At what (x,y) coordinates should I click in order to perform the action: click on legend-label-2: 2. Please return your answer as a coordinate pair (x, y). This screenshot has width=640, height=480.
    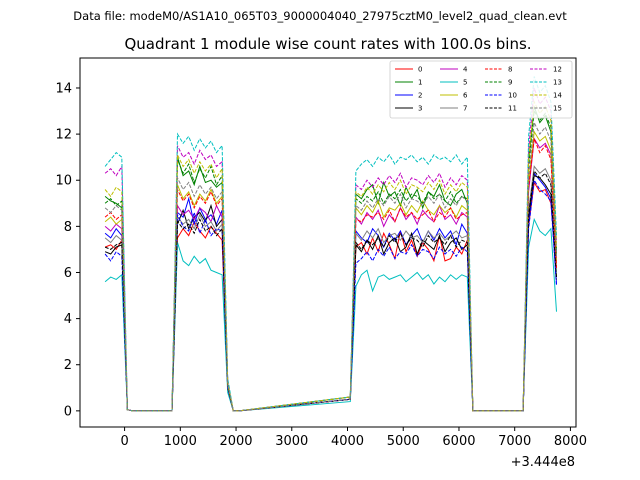
    Looking at the image, I should click on (420, 96).